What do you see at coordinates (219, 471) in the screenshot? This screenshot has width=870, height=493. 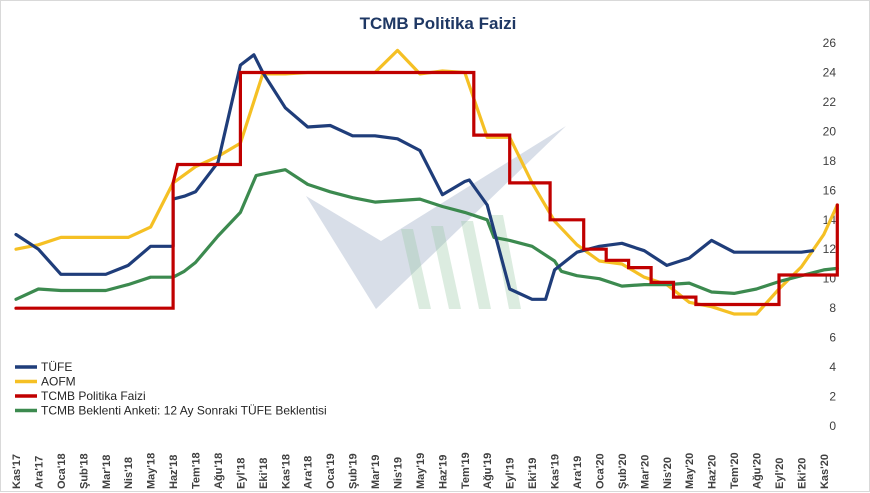 I see `x-tick-label: Ağu'18` at bounding box center [219, 471].